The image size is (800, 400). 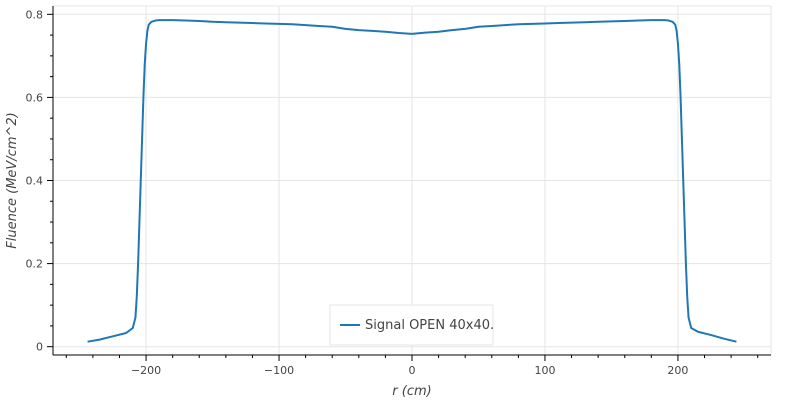 I want to click on y-tick-label: 0.6, so click(x=35, y=97).